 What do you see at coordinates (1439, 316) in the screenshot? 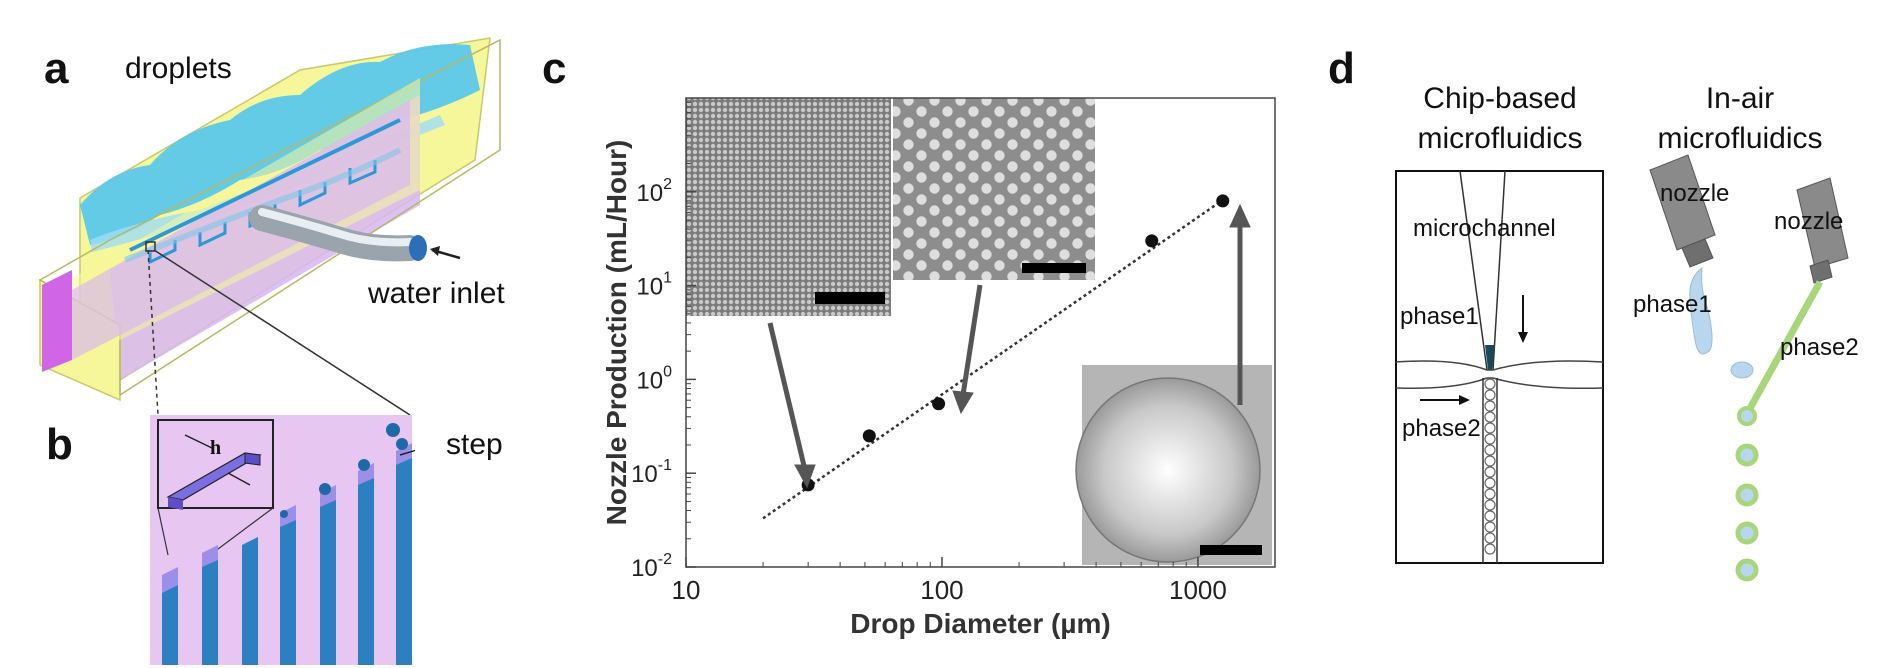
I see `label-phase1-chip: phase1` at bounding box center [1439, 316].